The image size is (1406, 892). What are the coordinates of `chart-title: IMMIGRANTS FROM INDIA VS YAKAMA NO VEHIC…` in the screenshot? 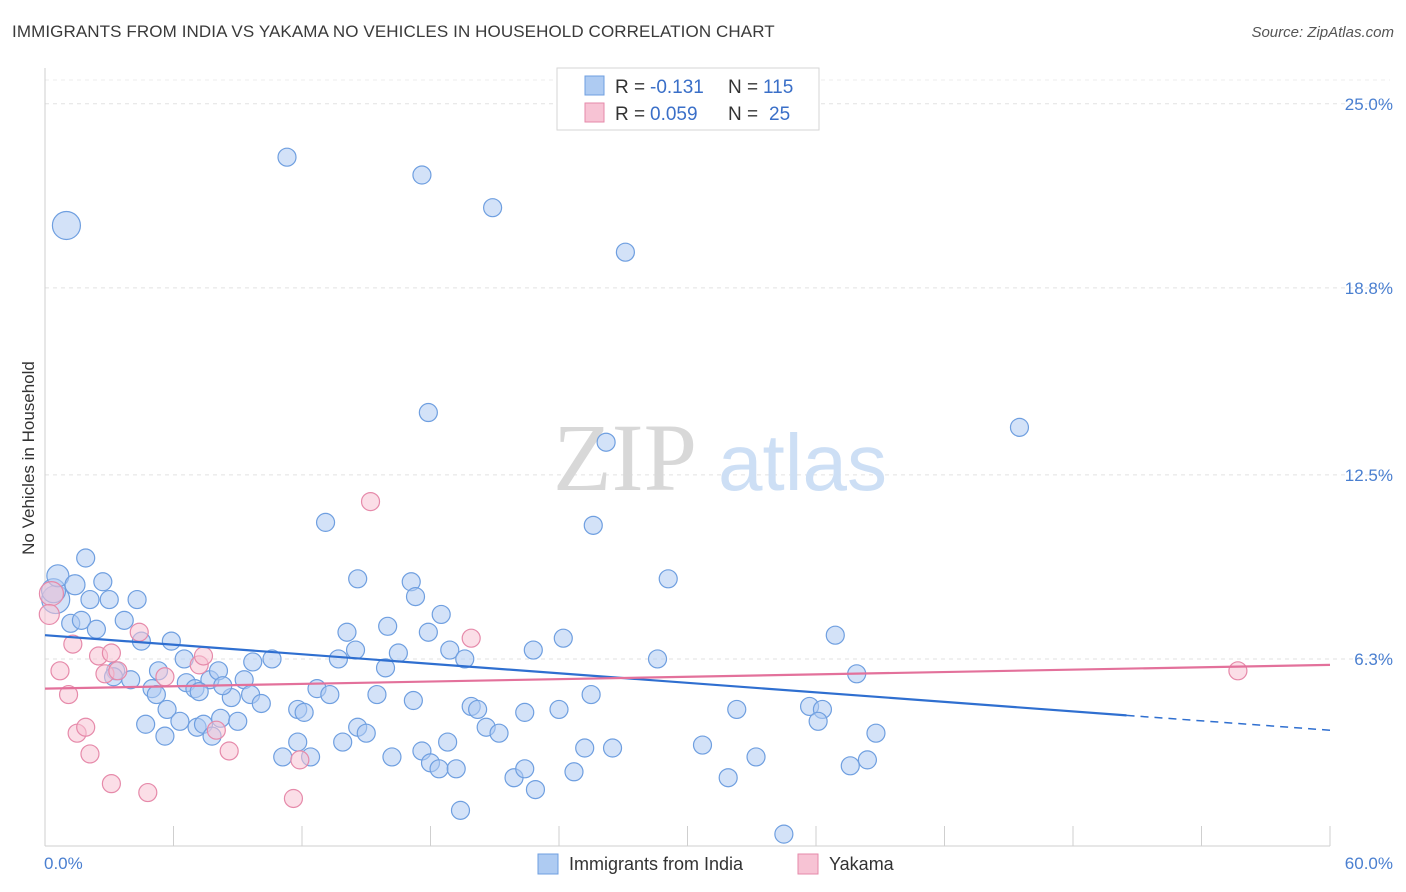 It's located at (393, 31).